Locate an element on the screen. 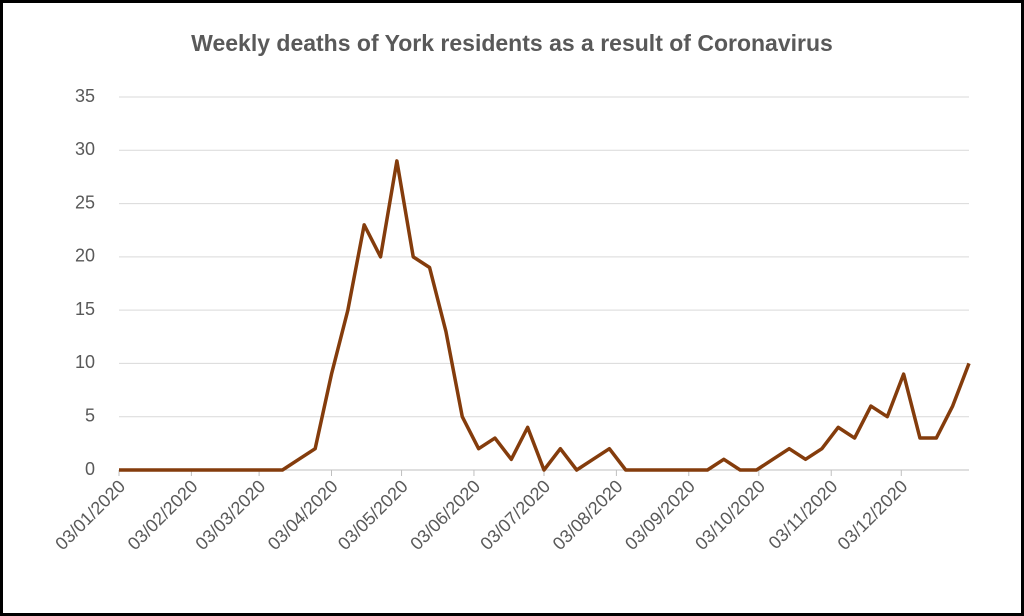  y-tick-label: 35 is located at coordinates (85, 96).